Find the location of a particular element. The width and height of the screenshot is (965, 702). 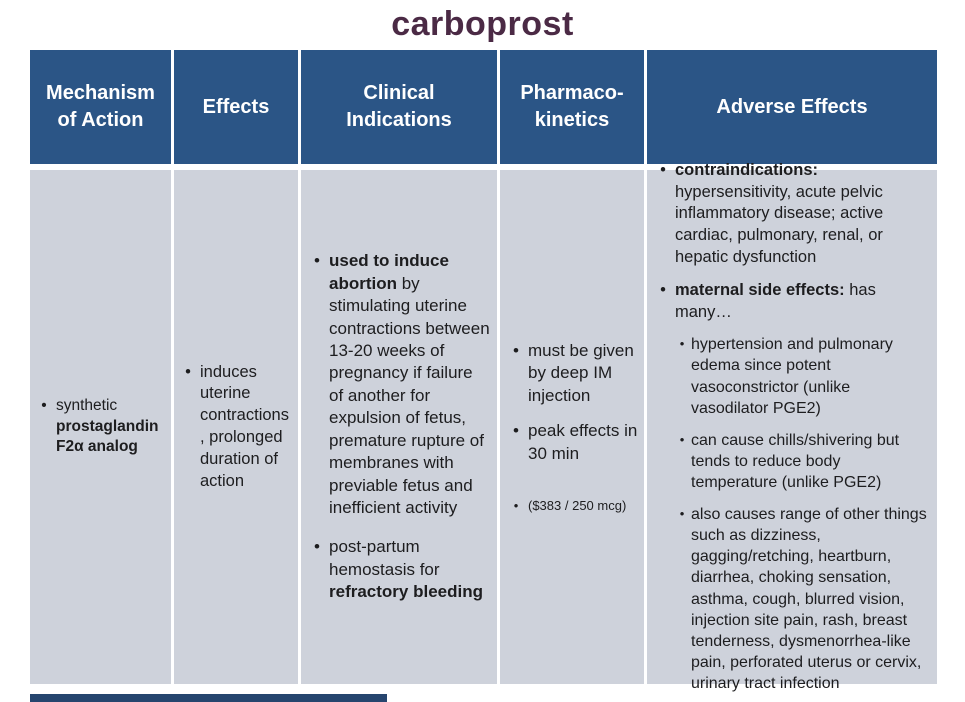

header-pharmacokinetics: Pharmaco- kinetics is located at coordinates (572, 107).